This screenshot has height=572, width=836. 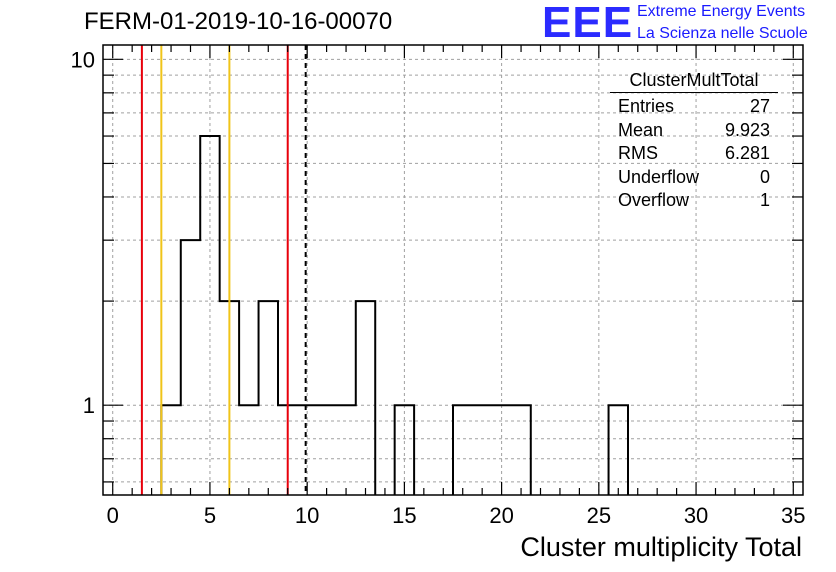 I want to click on x-tick-label: 30, so click(x=696, y=515).